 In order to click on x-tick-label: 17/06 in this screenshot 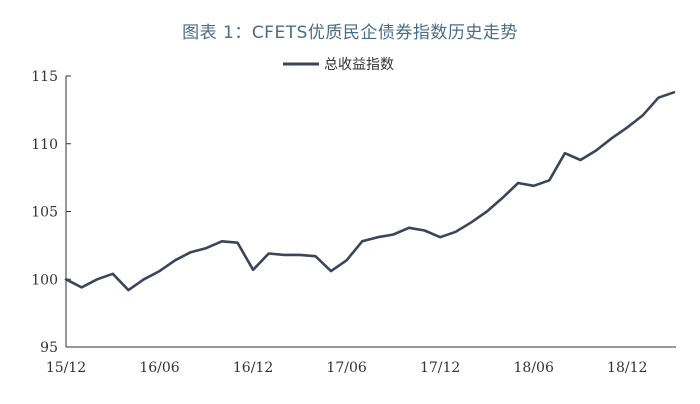, I will do `click(346, 368)`.